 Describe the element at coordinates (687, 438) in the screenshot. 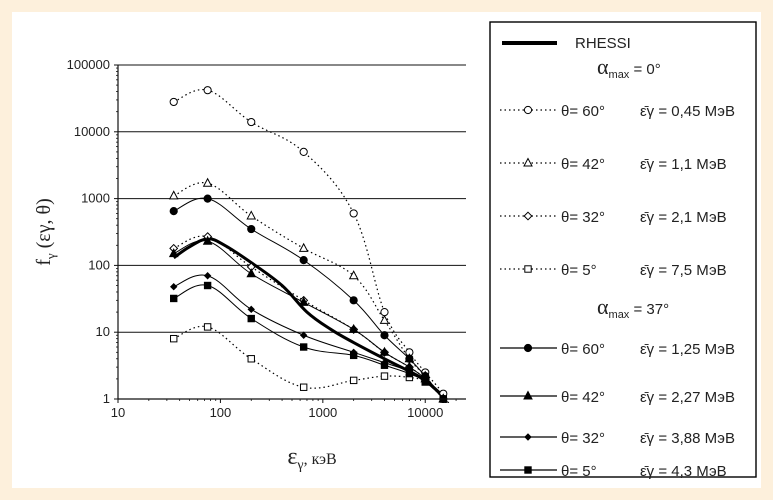

I see `legend-eps-7: ε̄γ = 3,88 МэВ` at that location.